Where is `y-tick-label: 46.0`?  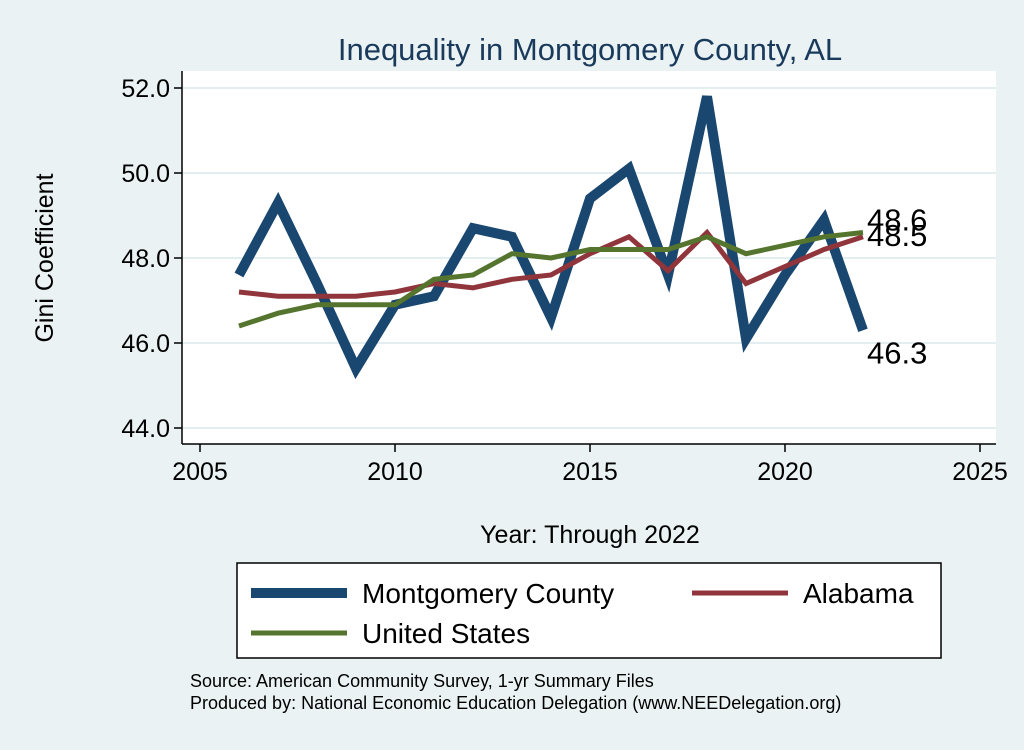 y-tick-label: 46.0 is located at coordinates (145, 344).